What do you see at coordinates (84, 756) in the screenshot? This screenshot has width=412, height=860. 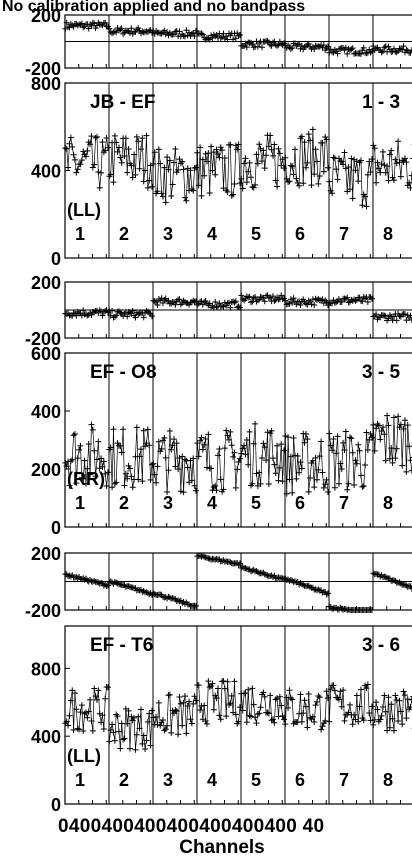 I see `baseline-3-polarization: (LL)` at bounding box center [84, 756].